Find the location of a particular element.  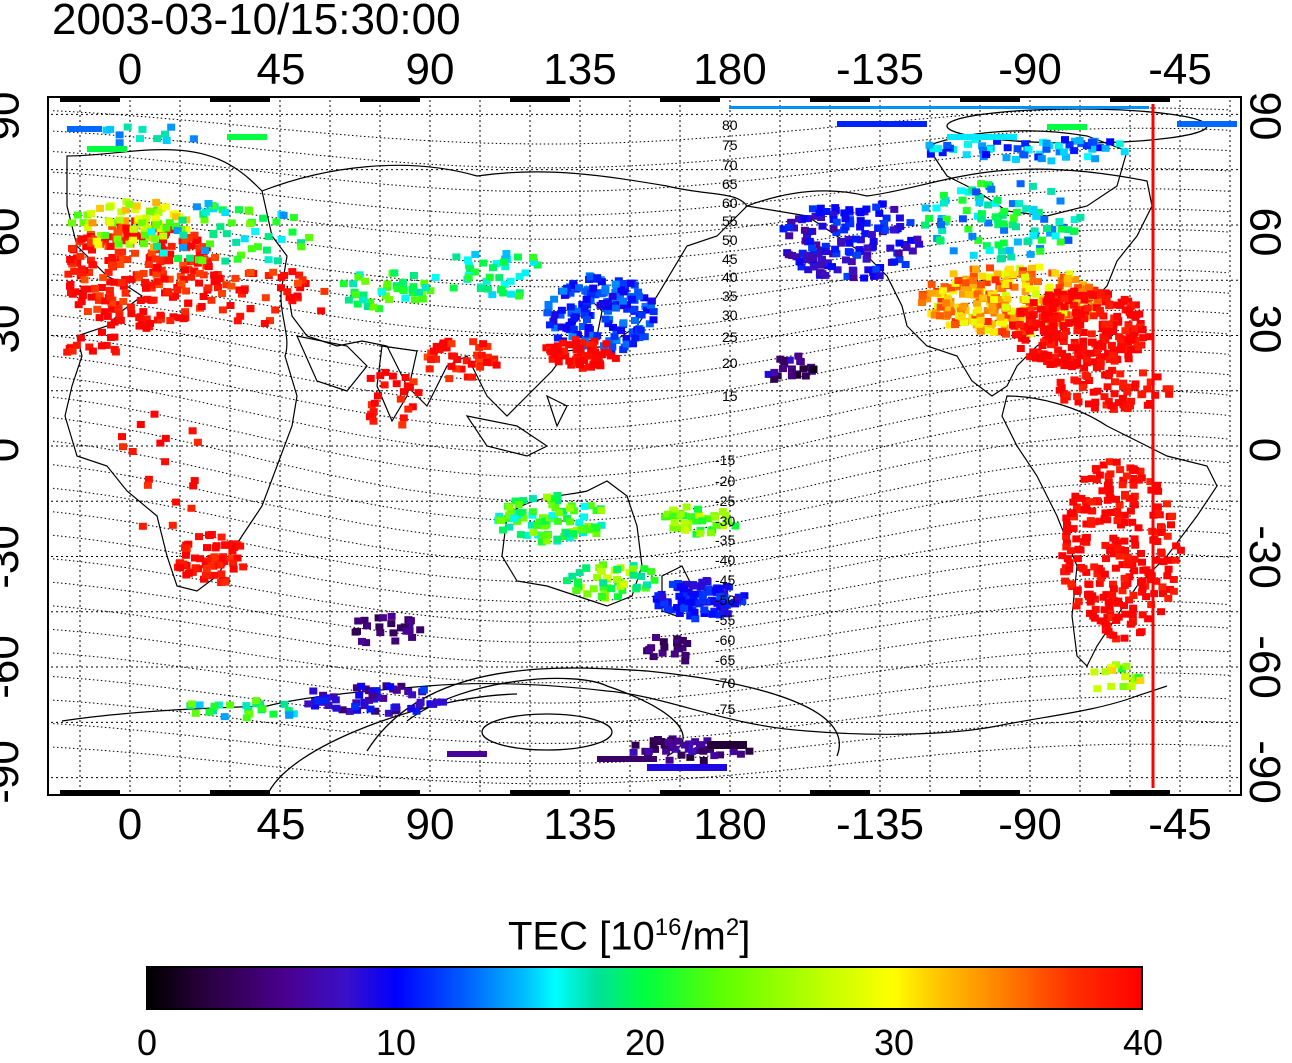

tec-strip is located at coordinates (727, 745).